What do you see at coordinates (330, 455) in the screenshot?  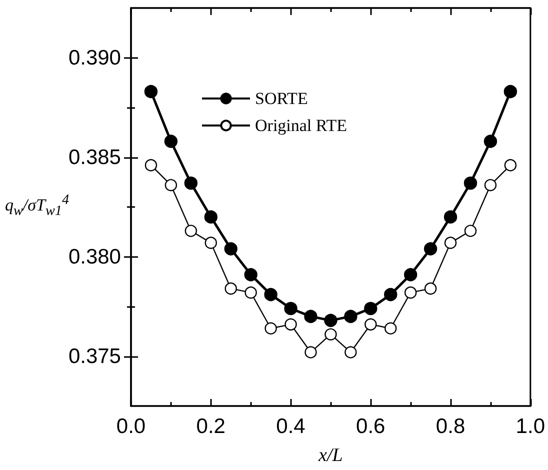 I see `x-axis-title: x/L` at bounding box center [330, 455].